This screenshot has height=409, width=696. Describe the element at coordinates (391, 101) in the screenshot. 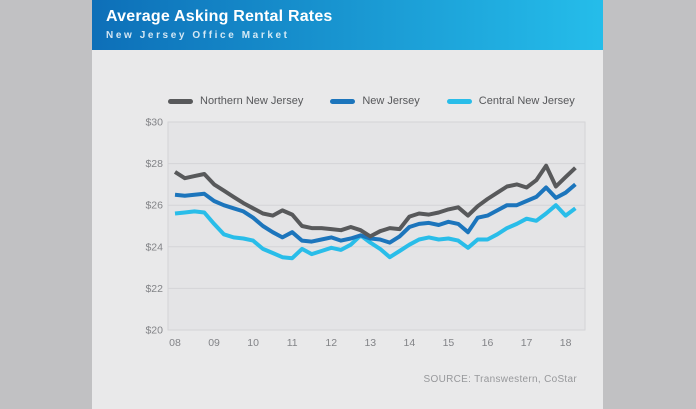

I see `legend-label: New Jersey` at that location.